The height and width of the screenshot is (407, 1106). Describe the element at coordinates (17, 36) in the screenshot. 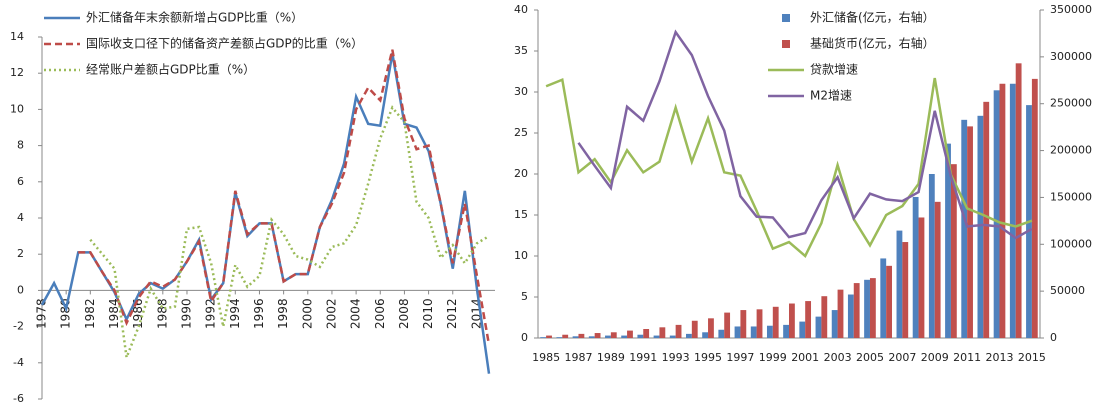

I see `y-tick-label: 14` at that location.